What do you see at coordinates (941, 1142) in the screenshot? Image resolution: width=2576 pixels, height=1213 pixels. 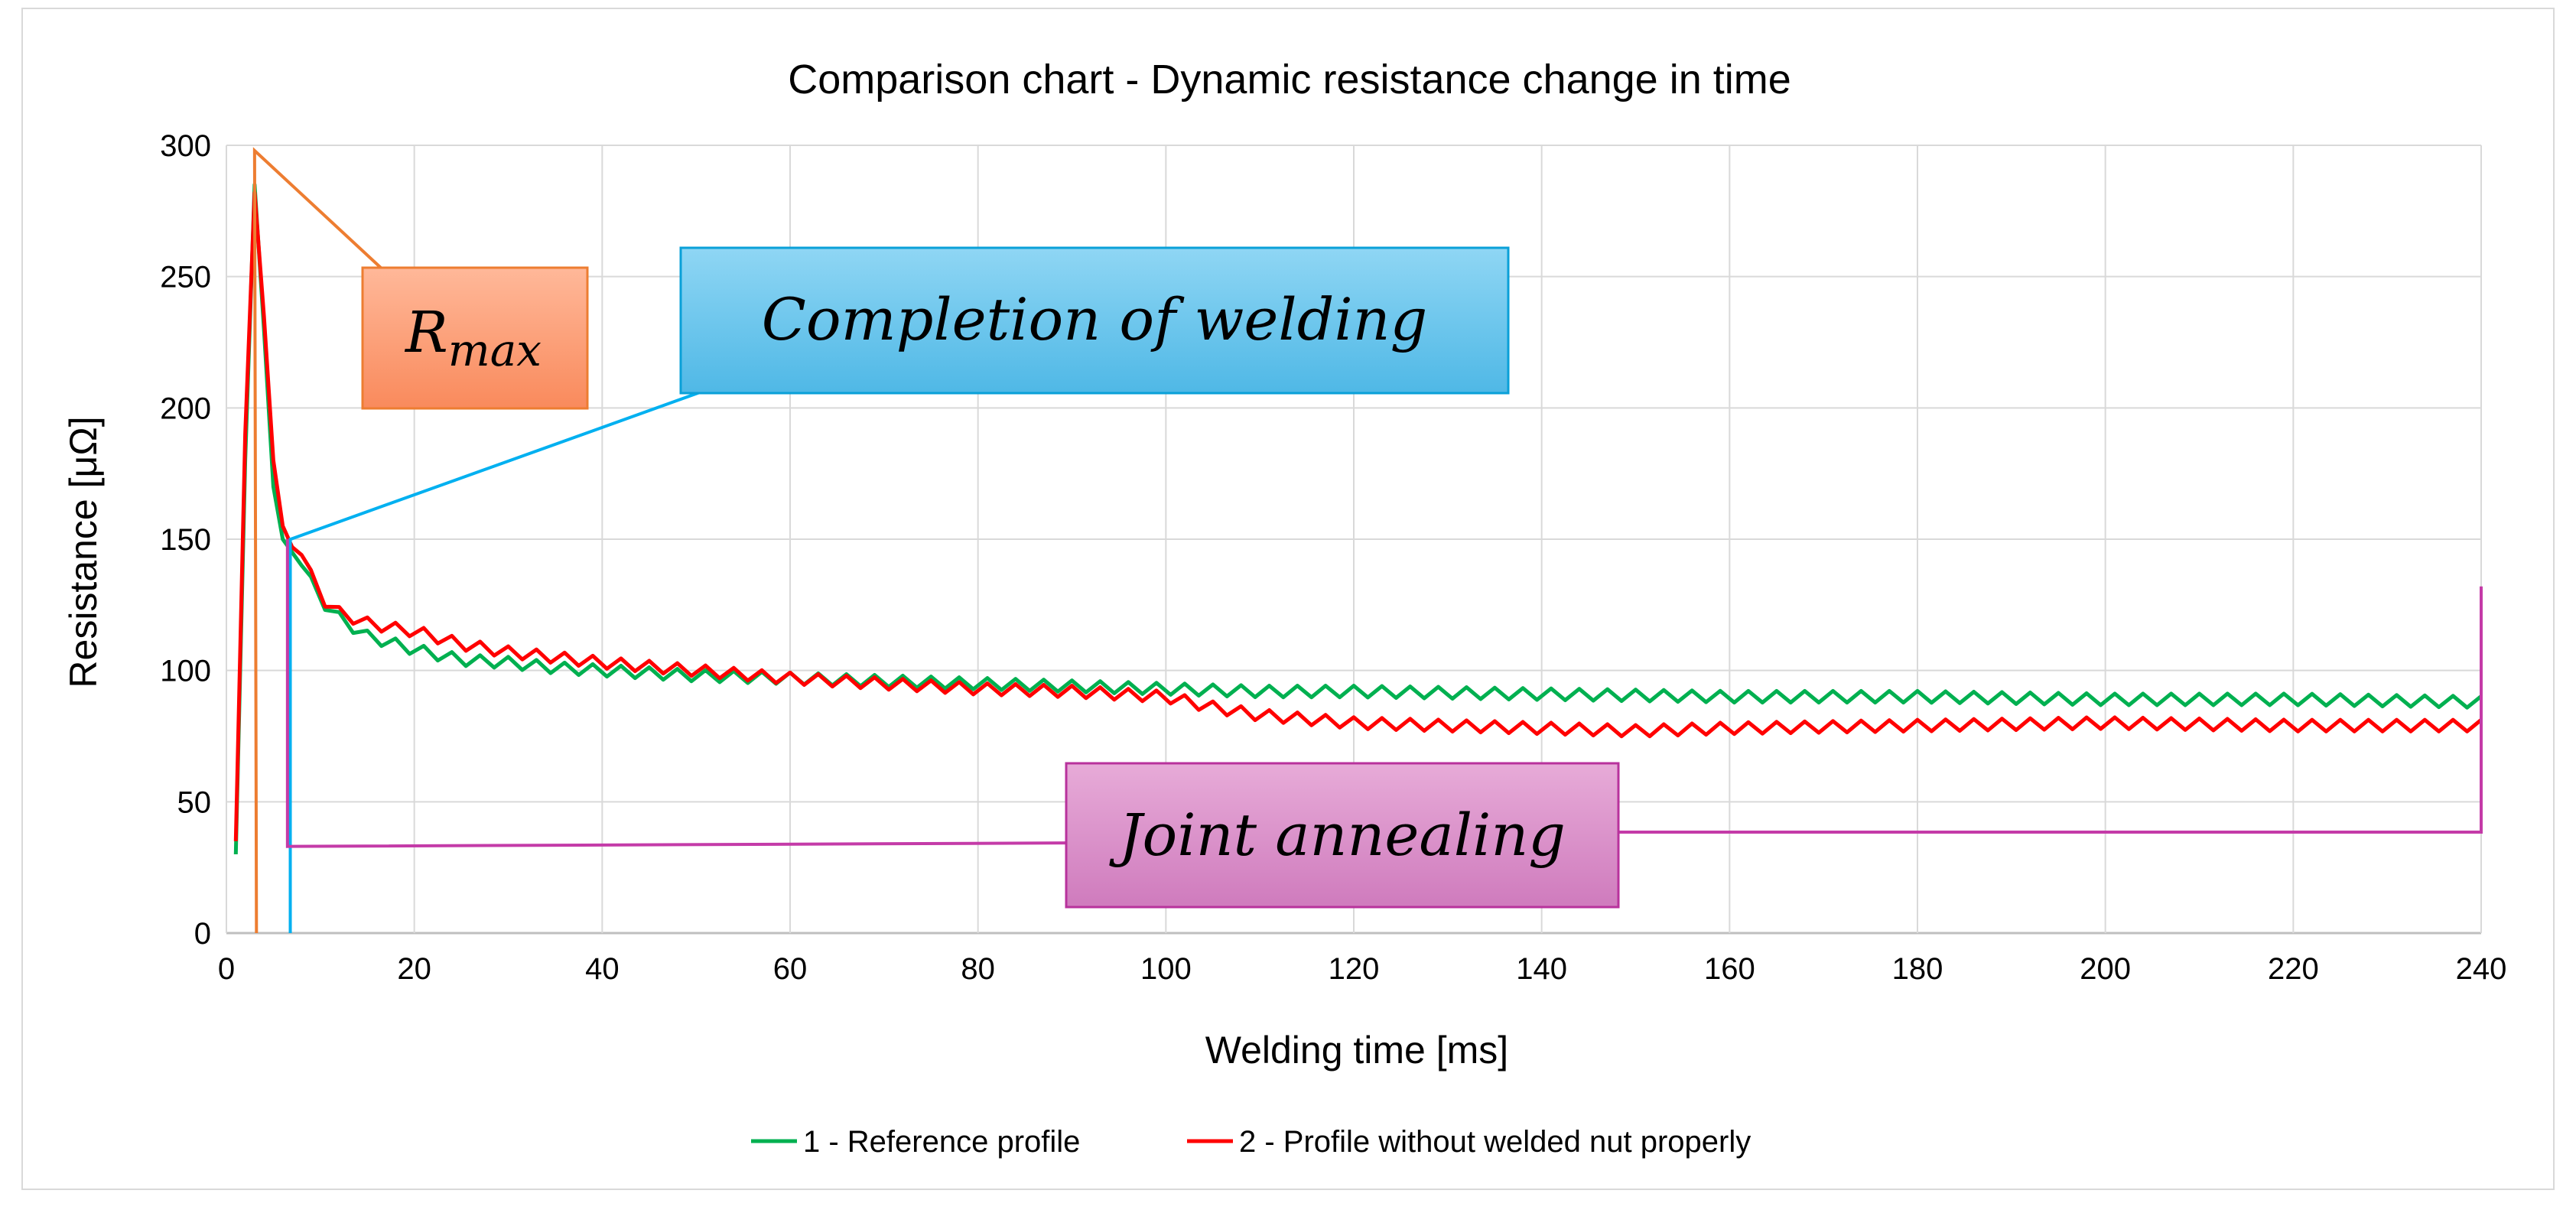 I see `legend-label-reference: 1 - Reference profile` at bounding box center [941, 1142].